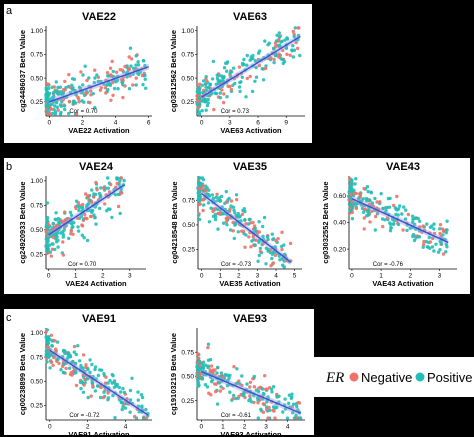 This screenshot has height=437, width=474. Describe the element at coordinates (248, 71) in the screenshot. I see `scatter-points` at that location.